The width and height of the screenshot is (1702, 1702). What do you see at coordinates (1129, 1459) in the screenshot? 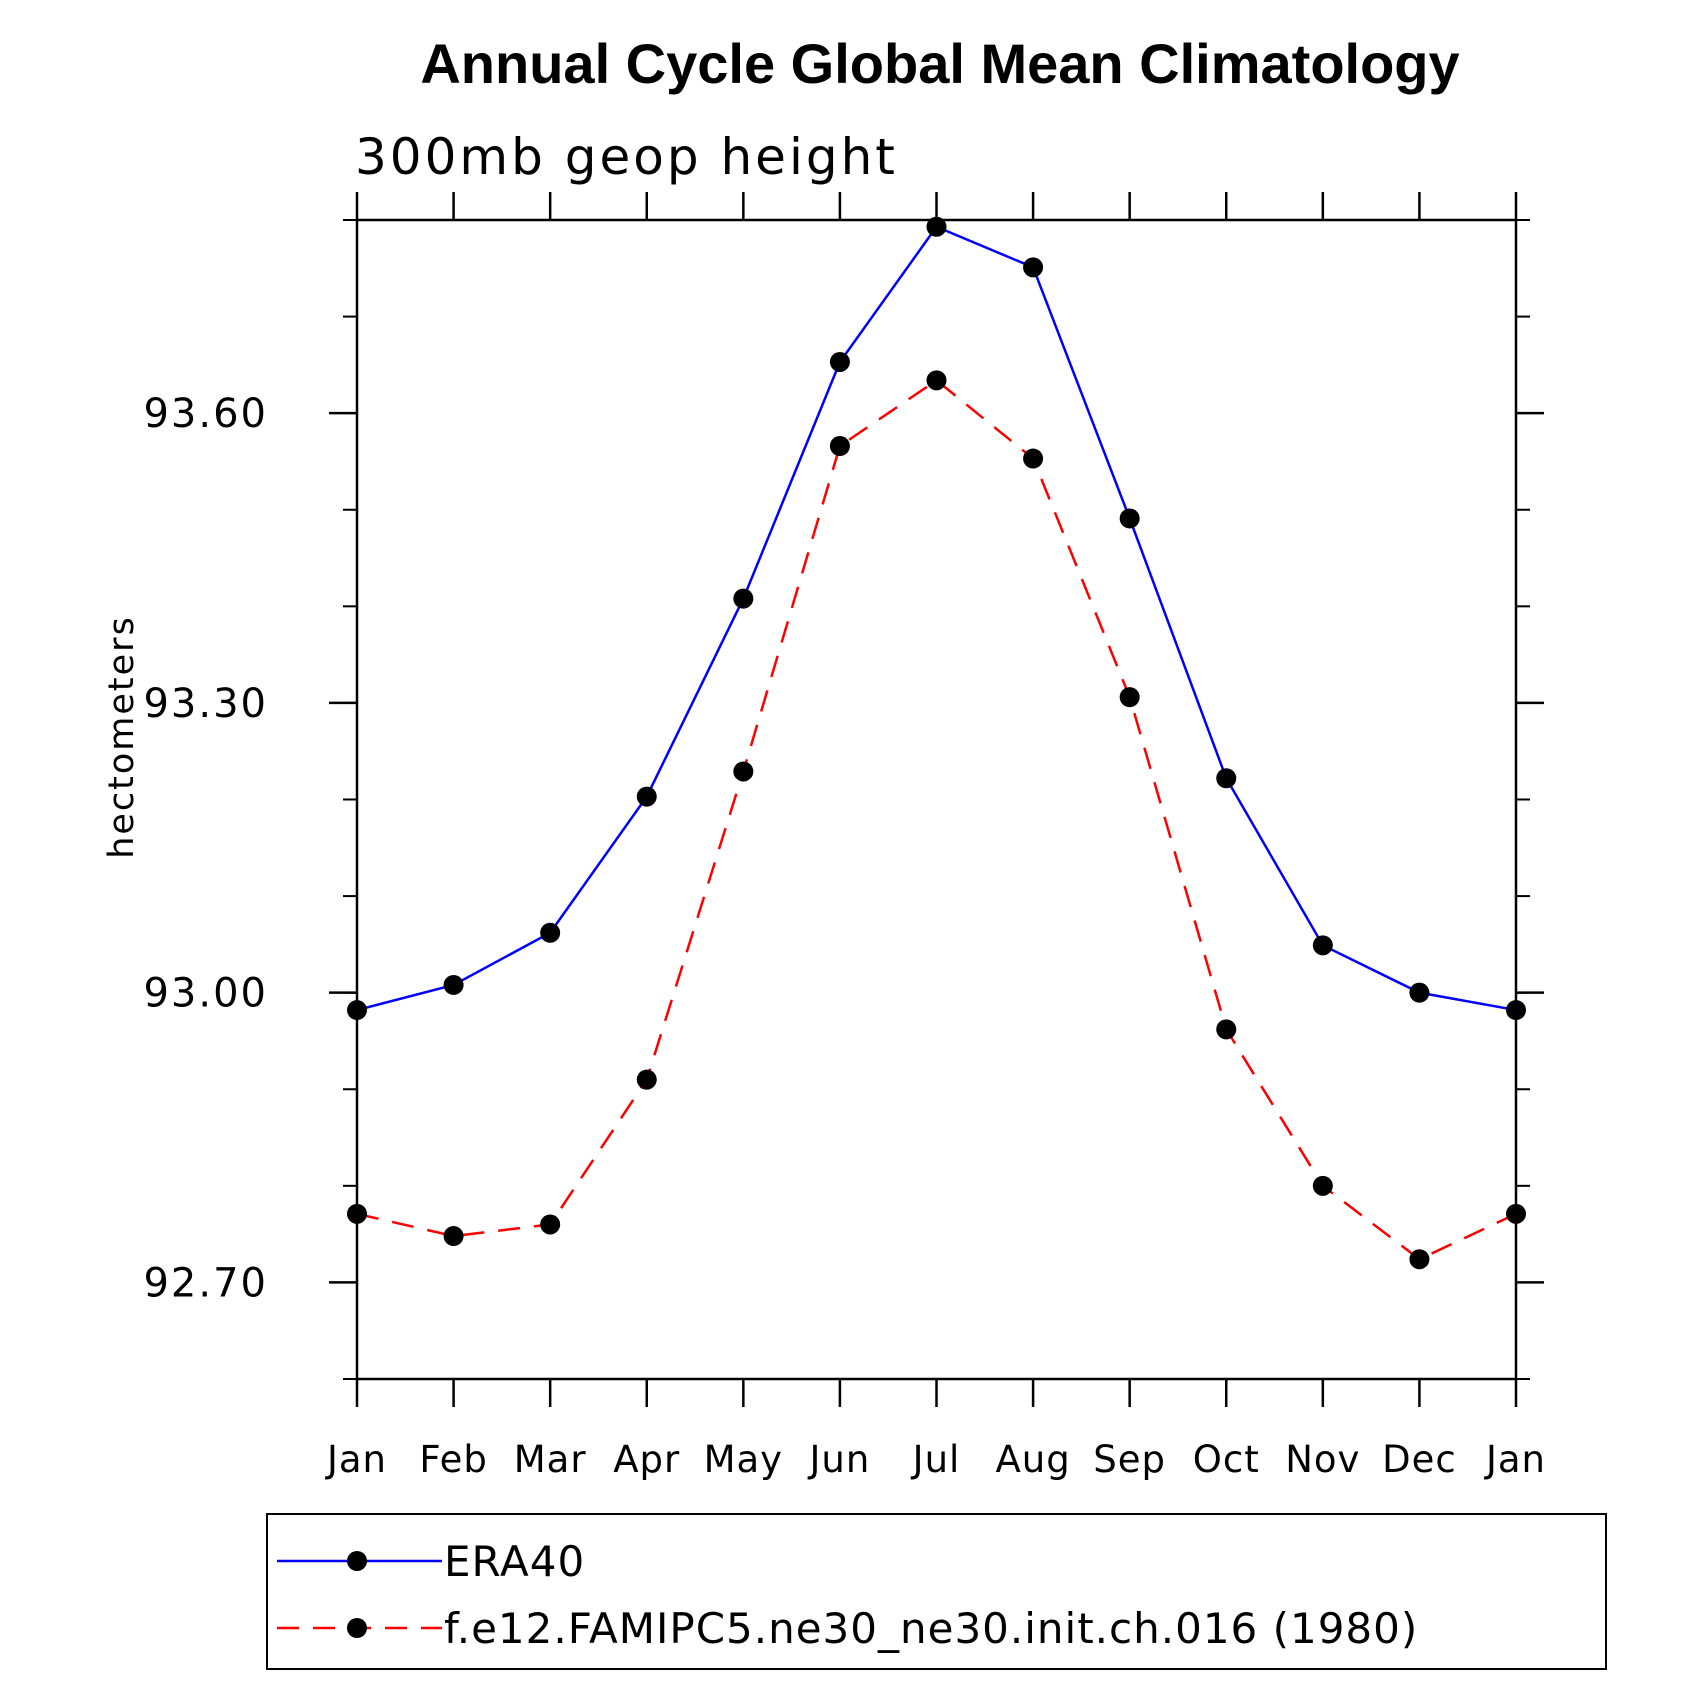
I see `x-tick-label: Sep` at bounding box center [1129, 1459].